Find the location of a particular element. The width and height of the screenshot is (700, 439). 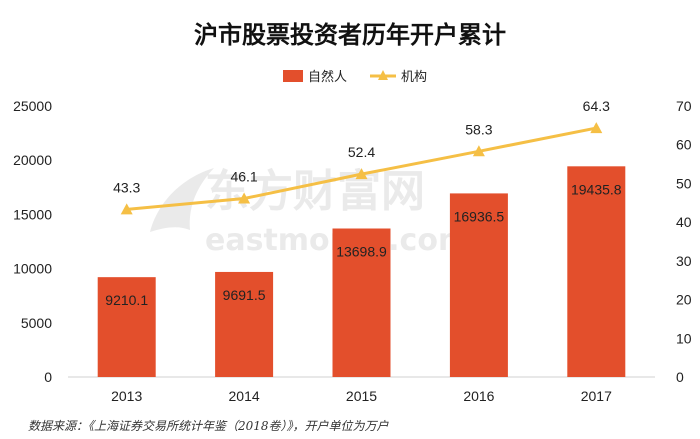

legend: 自然人 机构 is located at coordinates (355, 77).